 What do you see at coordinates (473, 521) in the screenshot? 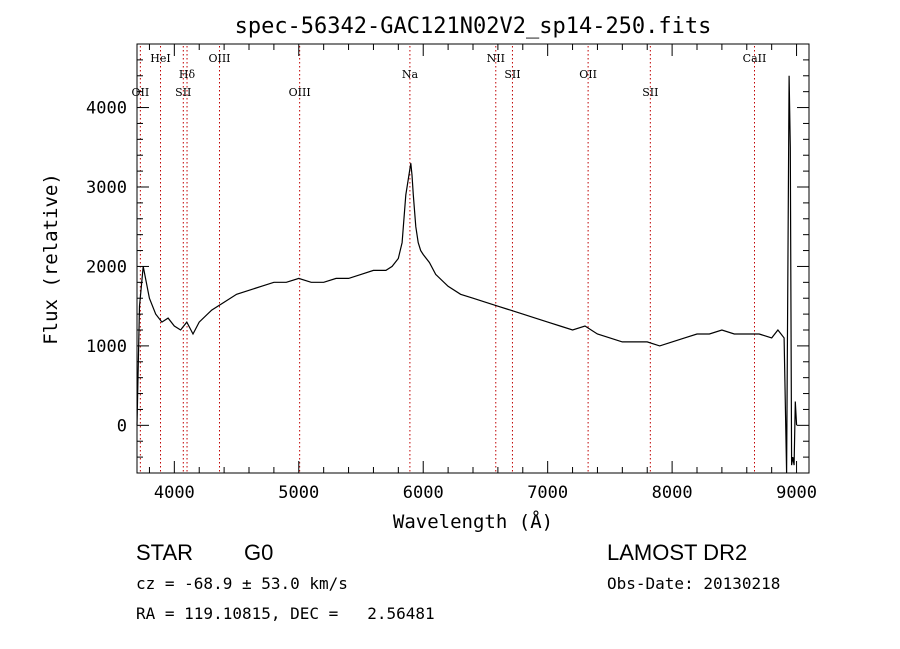
I see `x-axis-label: Wavelength (Å)` at bounding box center [473, 521].